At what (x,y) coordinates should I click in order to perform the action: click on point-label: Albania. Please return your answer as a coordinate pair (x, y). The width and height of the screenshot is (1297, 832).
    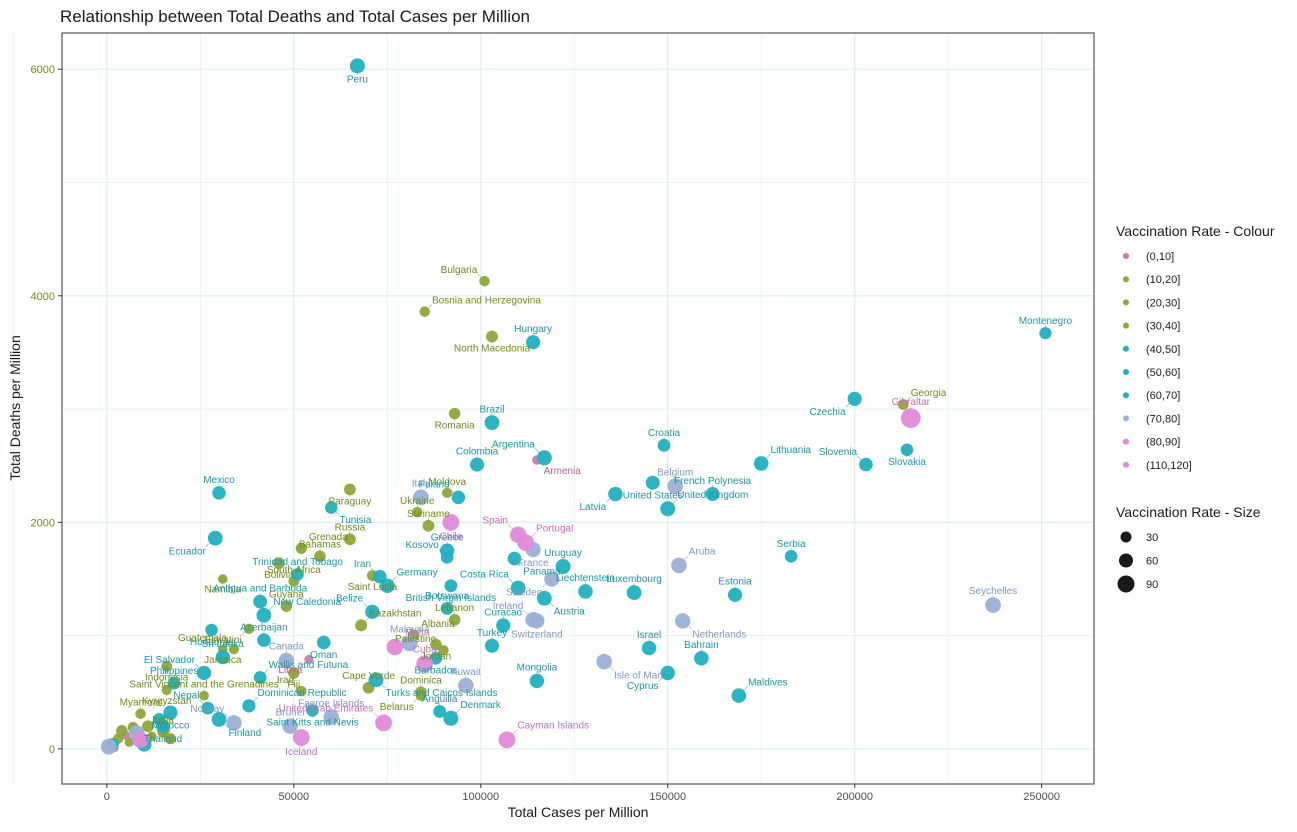
    Looking at the image, I should click on (438, 624).